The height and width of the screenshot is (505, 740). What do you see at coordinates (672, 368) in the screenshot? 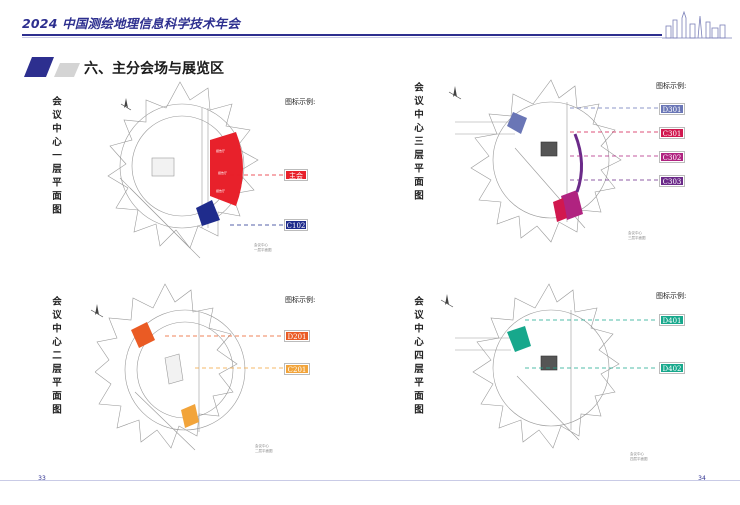
I see `legend-d402: D402` at bounding box center [672, 368].